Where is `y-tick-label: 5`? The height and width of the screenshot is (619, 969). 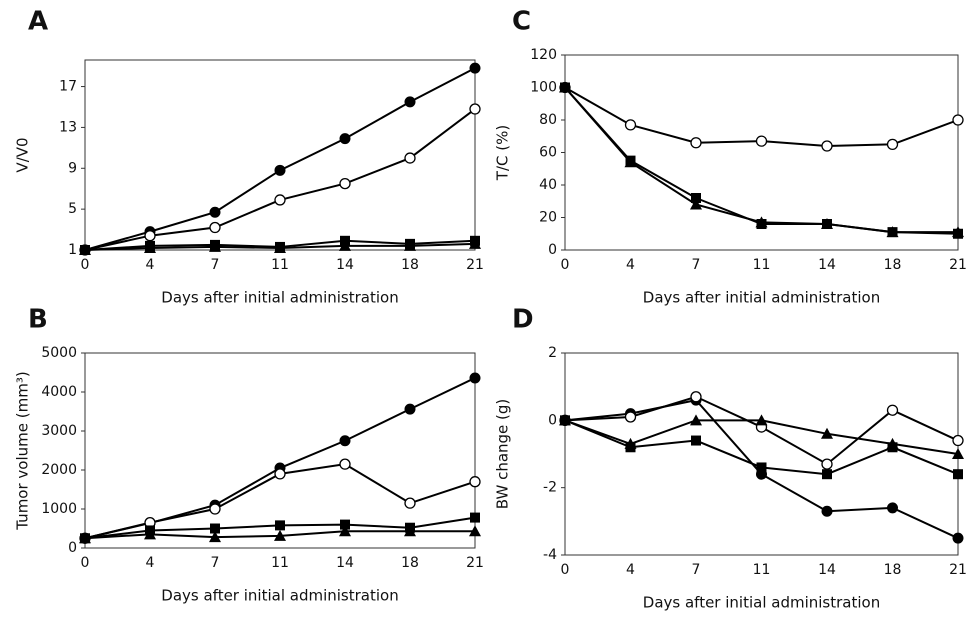
y-tick-label: 5 is located at coordinates (72, 209).